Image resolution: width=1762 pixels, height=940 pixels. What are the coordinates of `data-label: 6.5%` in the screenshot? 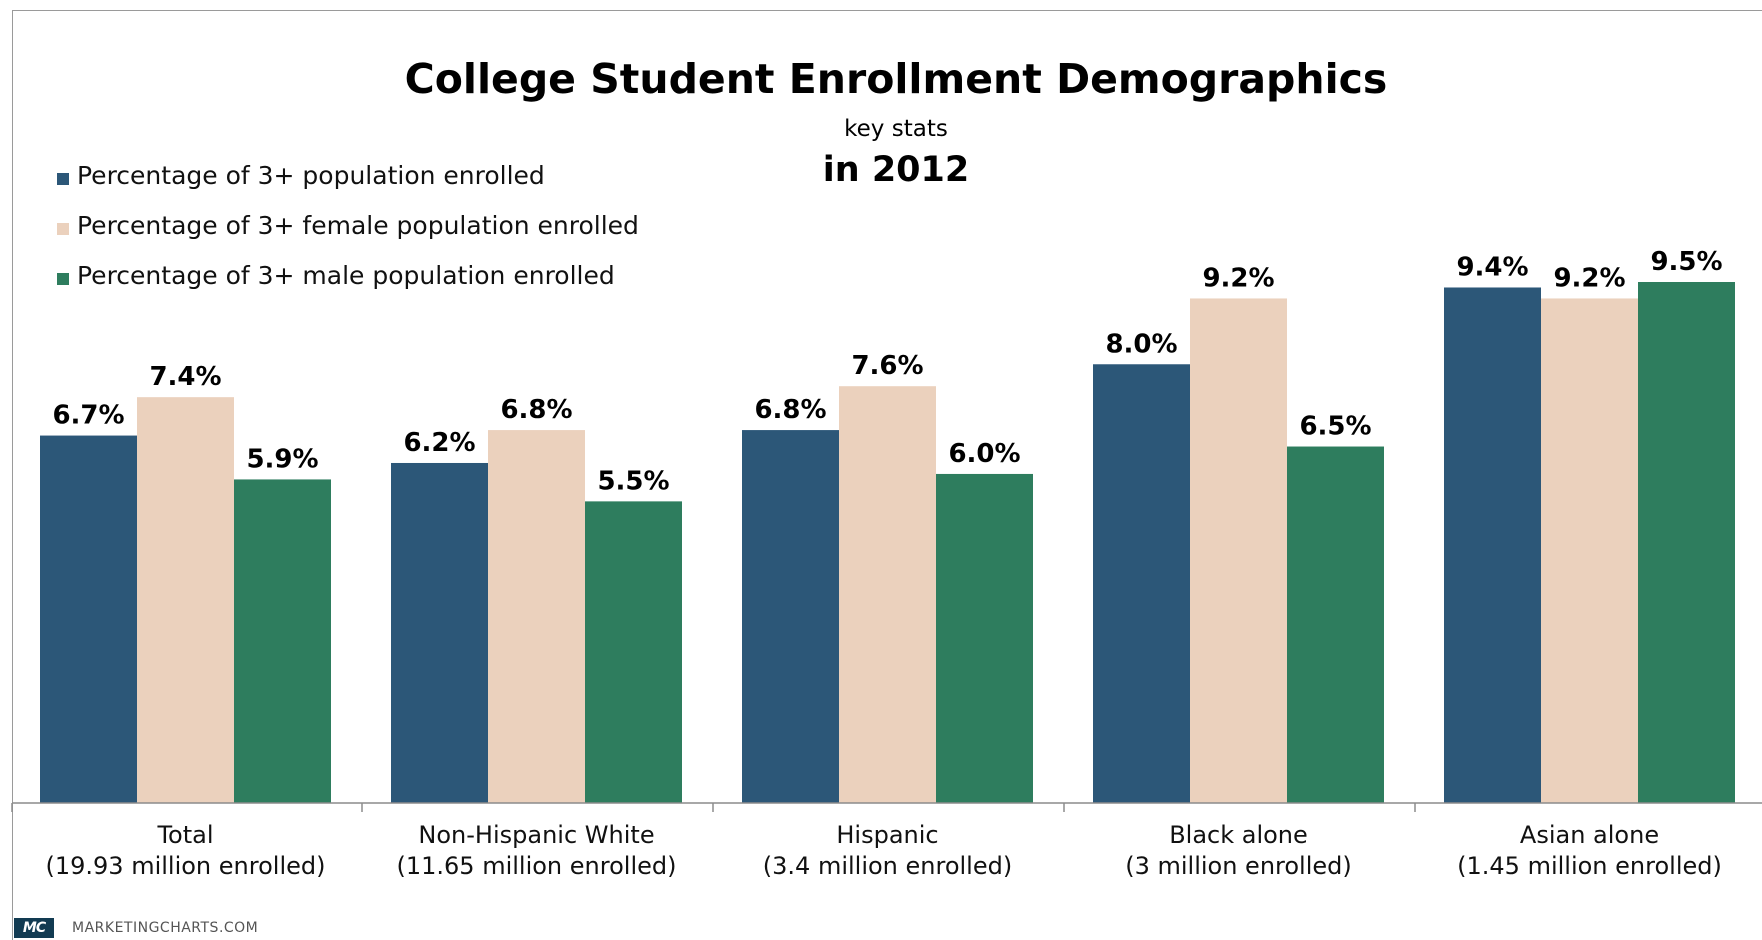 It's located at (1335, 427).